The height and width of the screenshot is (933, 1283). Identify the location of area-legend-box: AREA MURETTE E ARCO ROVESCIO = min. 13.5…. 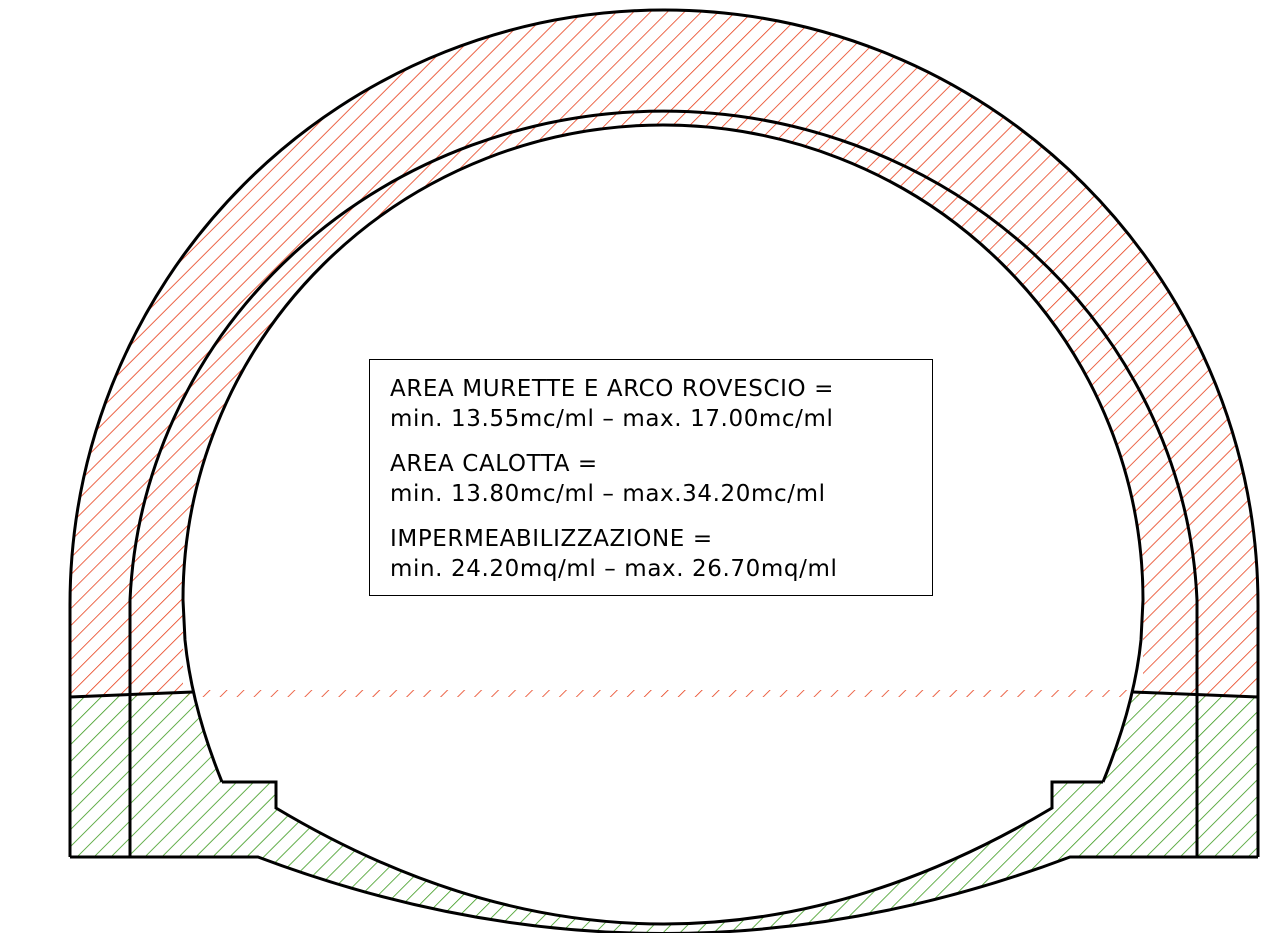
(651, 477).